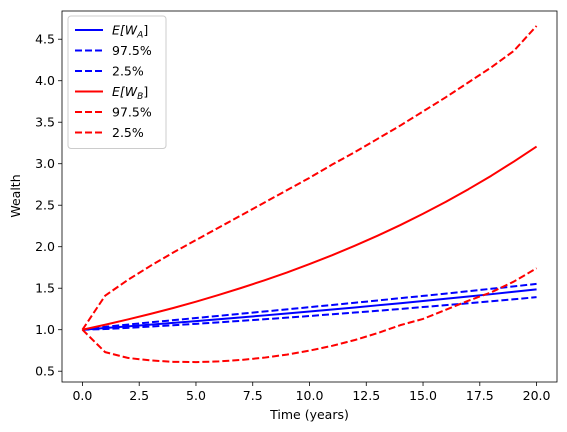 This screenshot has width=567, height=432. I want to click on legend-label-4: 97.5%, so click(132, 112).